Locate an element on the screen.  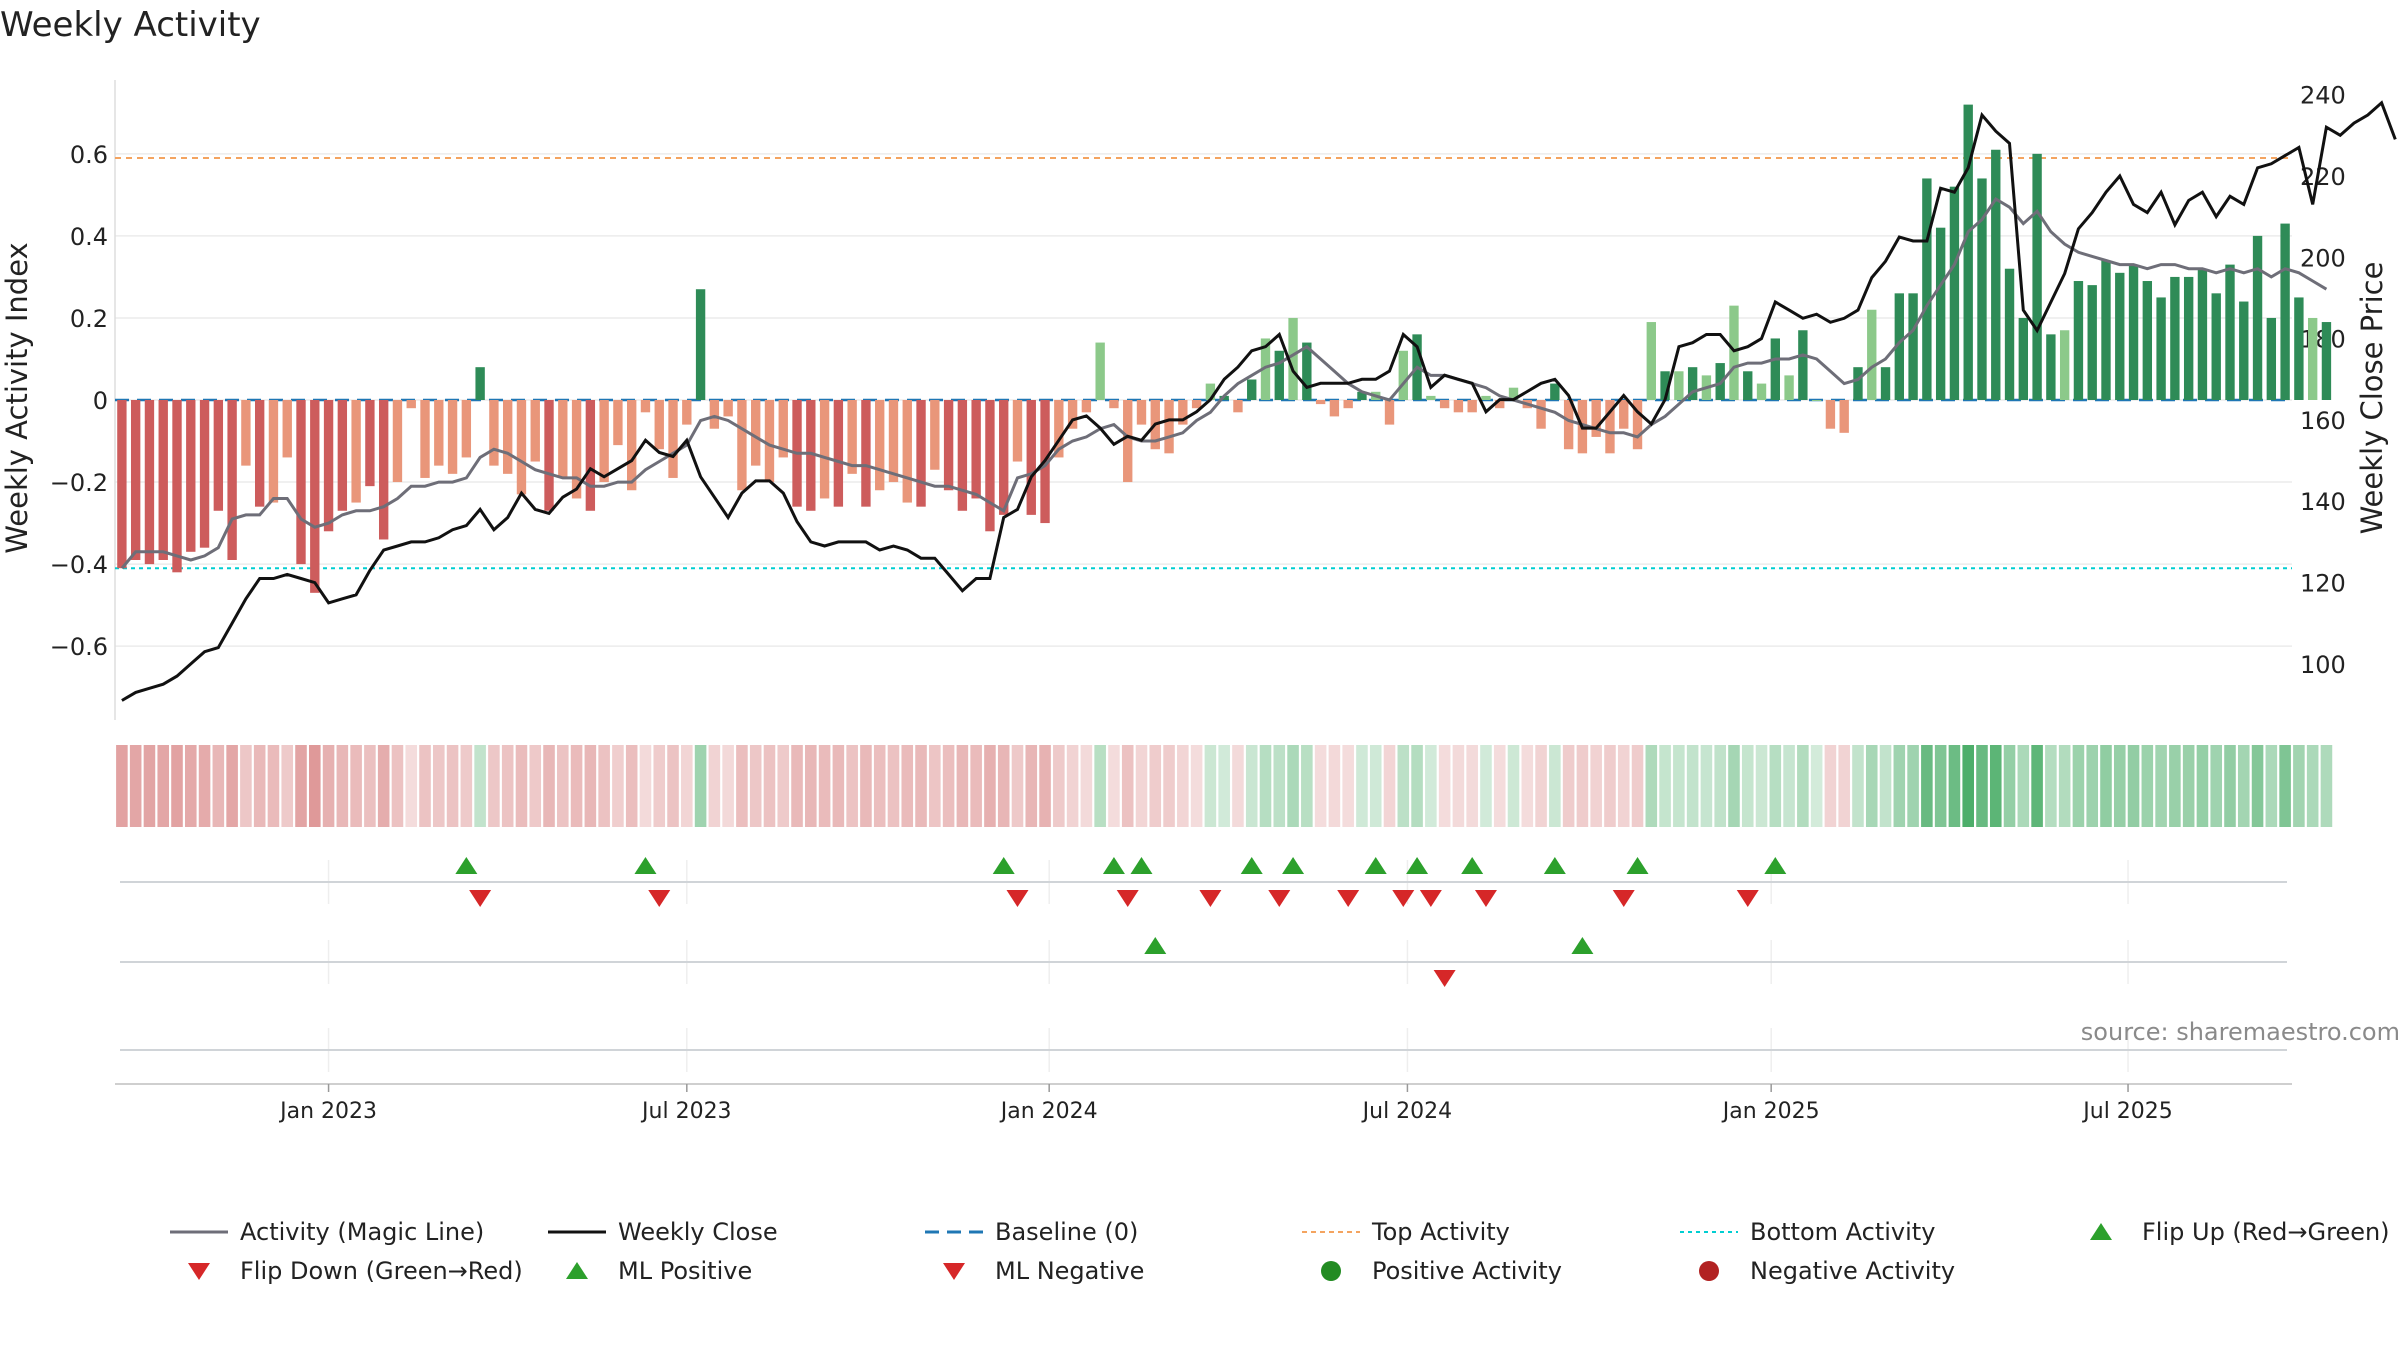
legend-item-flip-down: Flip Down (Green→Red) is located at coordinates (355, 1271).